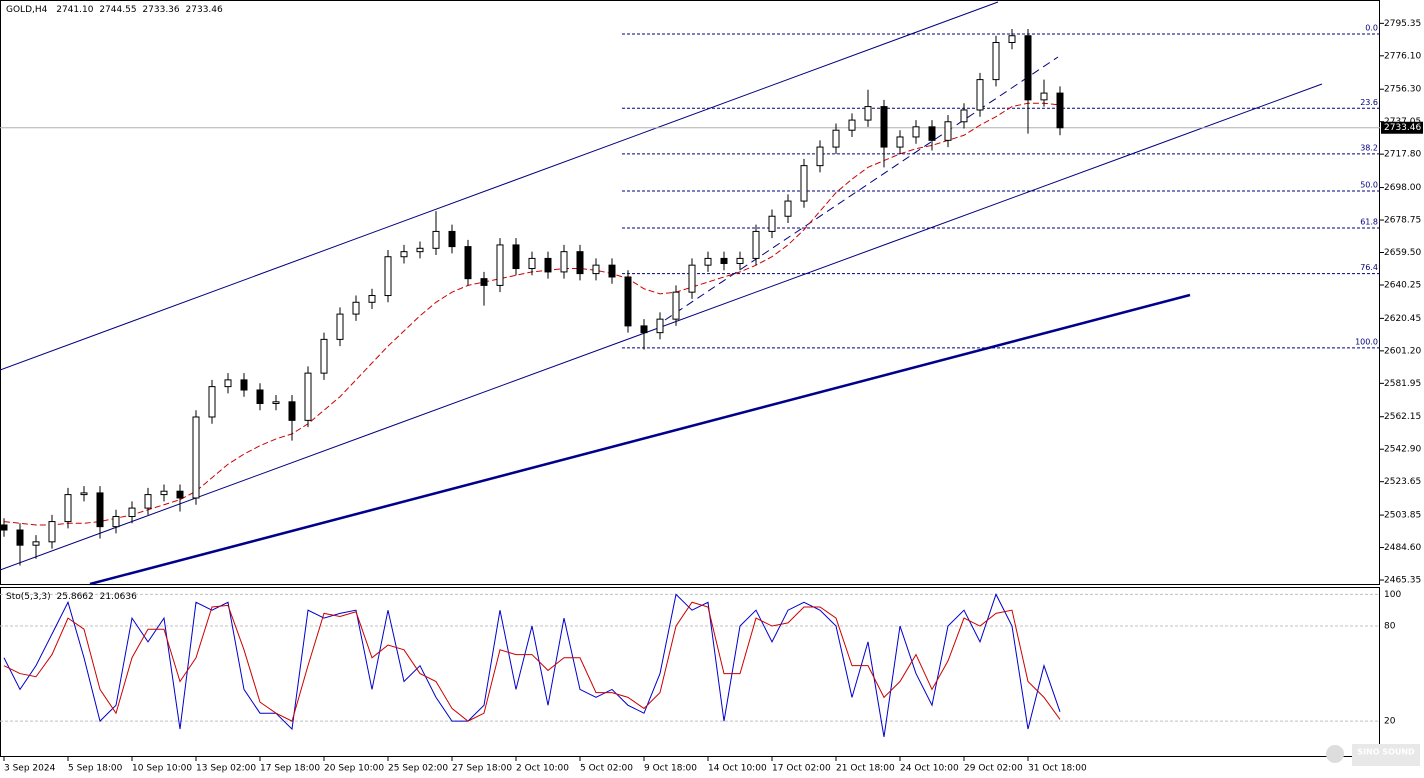  What do you see at coordinates (1402, 581) in the screenshot?
I see `y-tick-label: 2465.35` at bounding box center [1402, 581].